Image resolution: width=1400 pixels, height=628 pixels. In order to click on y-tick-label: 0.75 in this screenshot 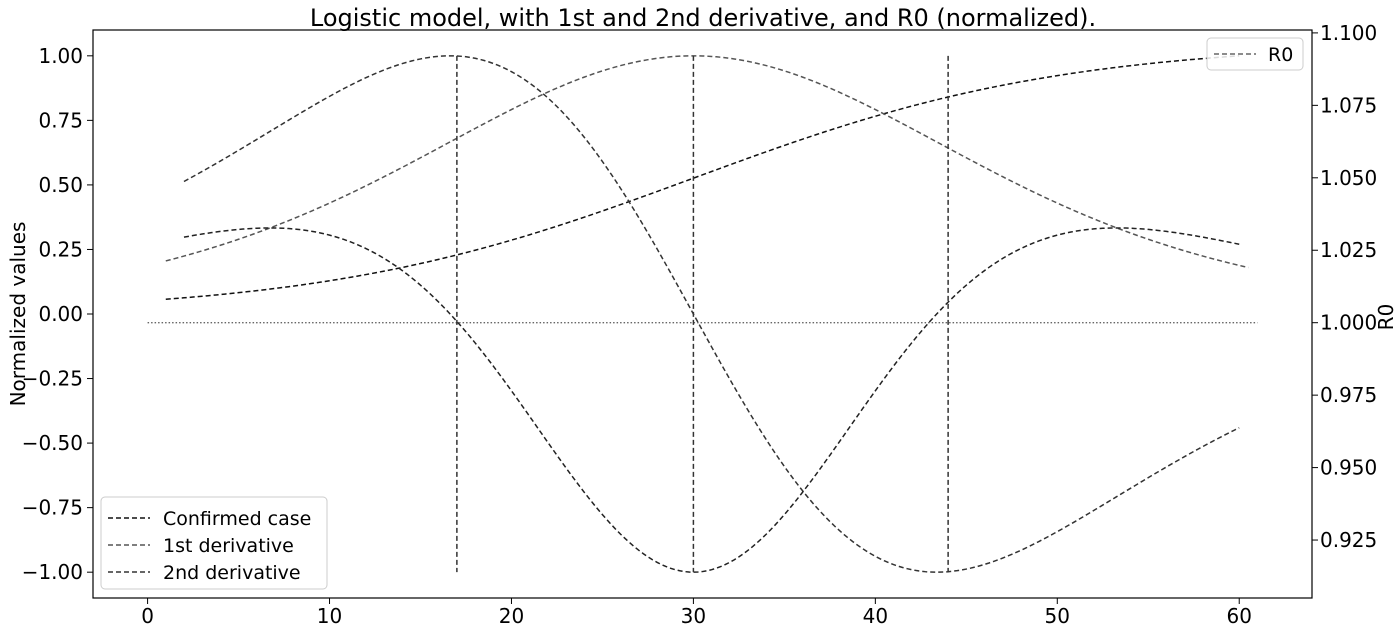, I will do `click(60, 120)`.